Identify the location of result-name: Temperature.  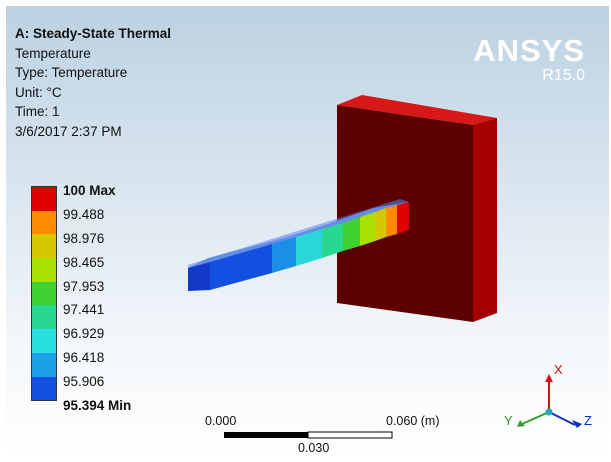
(53, 53).